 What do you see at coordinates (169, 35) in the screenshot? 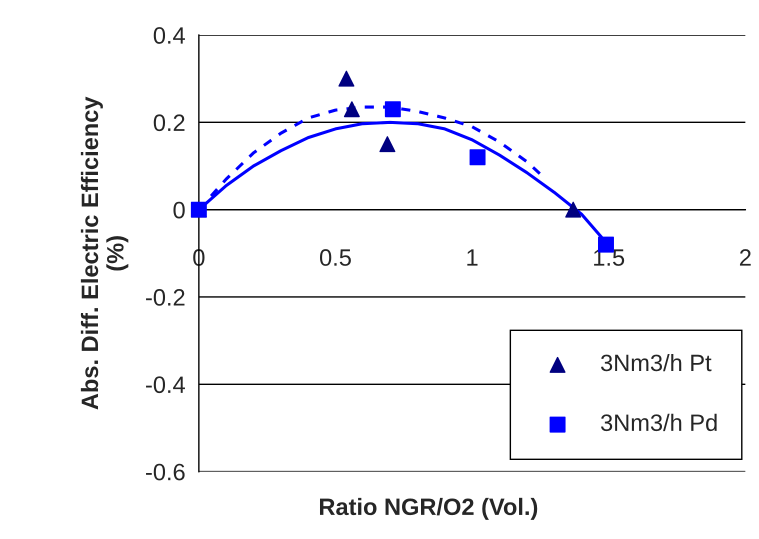
I see `y-tick-label: 0.4` at bounding box center [169, 35].